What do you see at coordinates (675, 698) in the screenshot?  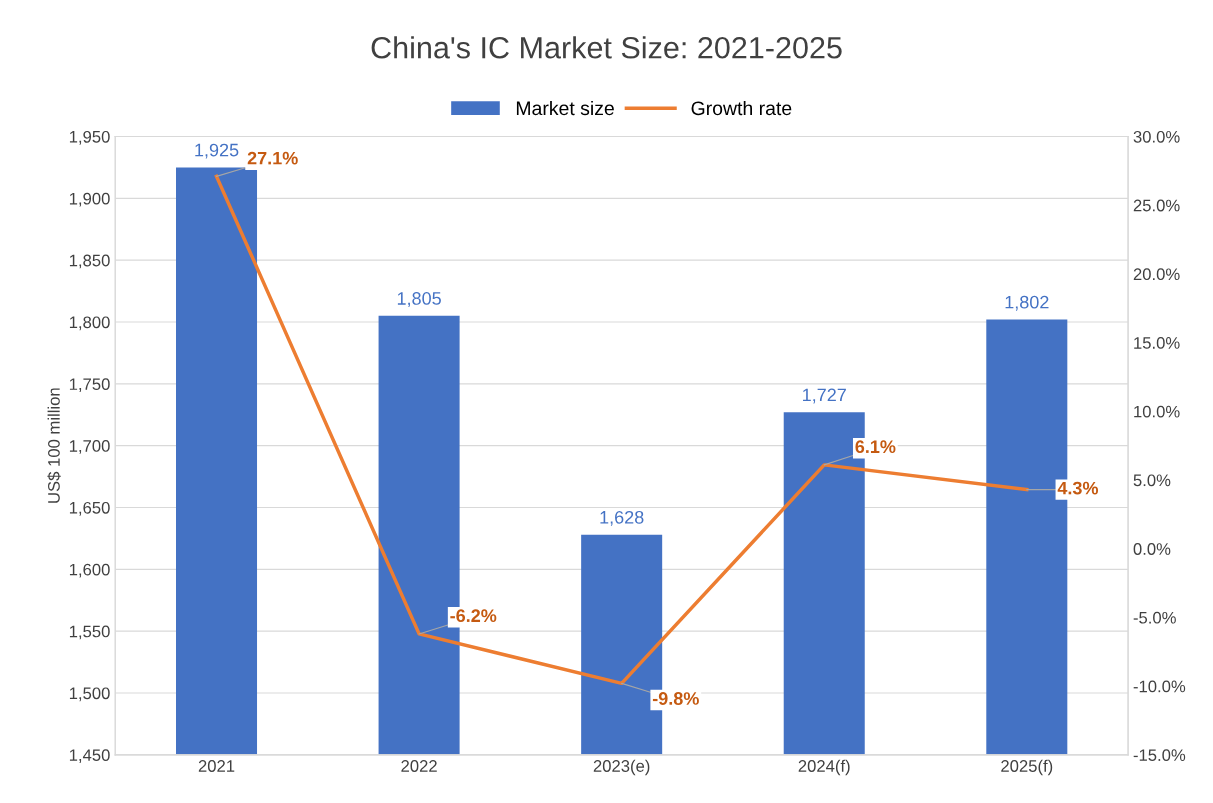 I see `data-label: -9.8%` at bounding box center [675, 698].